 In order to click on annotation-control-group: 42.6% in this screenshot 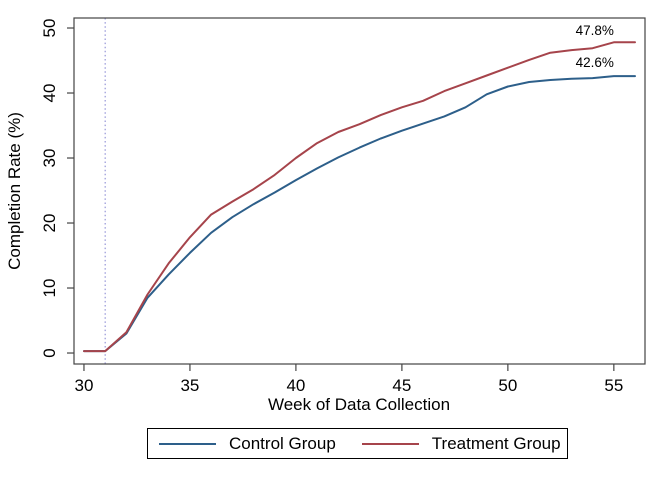, I will do `click(595, 62)`.